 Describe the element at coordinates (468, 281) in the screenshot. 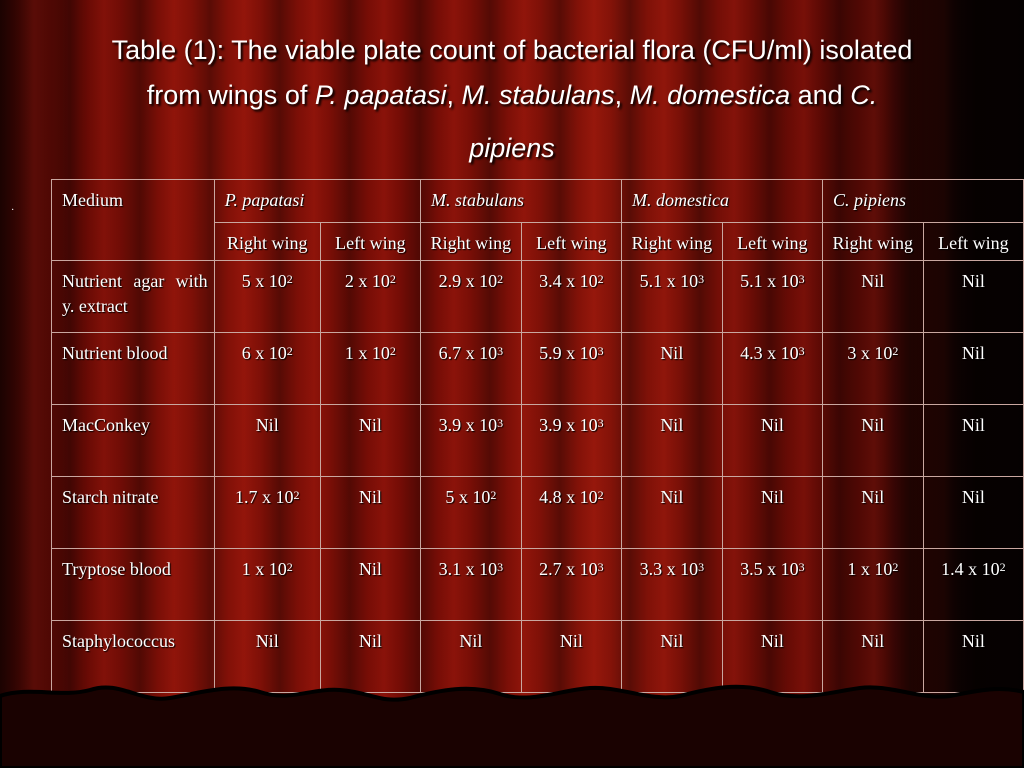

I see `count-value: 2.9 x 10` at that location.